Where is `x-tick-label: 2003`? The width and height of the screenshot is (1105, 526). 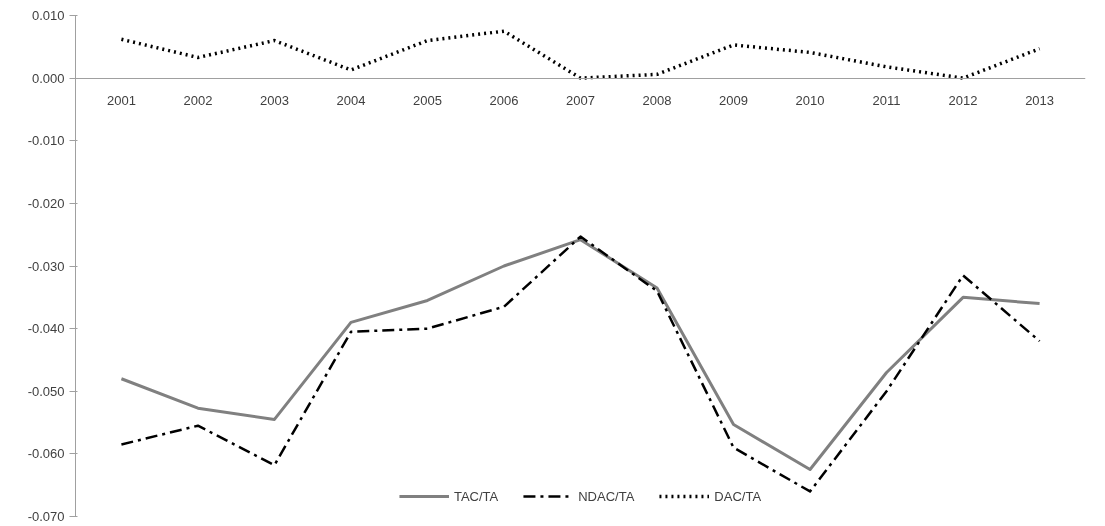 x-tick-label: 2003 is located at coordinates (274, 101).